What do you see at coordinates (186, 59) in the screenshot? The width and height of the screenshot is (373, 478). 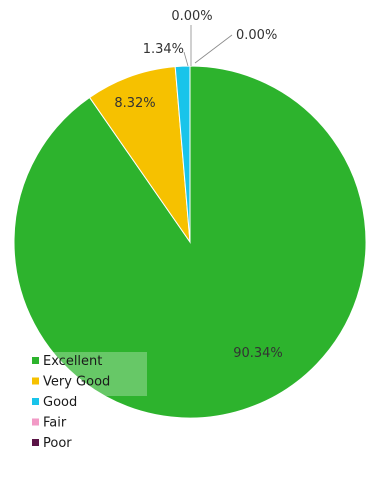 I see `leader-line-good` at bounding box center [186, 59].